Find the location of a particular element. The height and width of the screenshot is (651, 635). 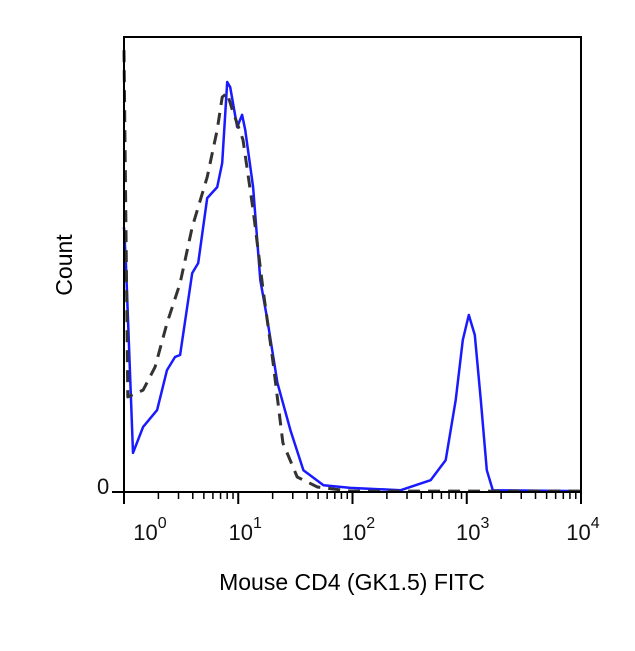

x-tick-label: 10² is located at coordinates (358, 530).